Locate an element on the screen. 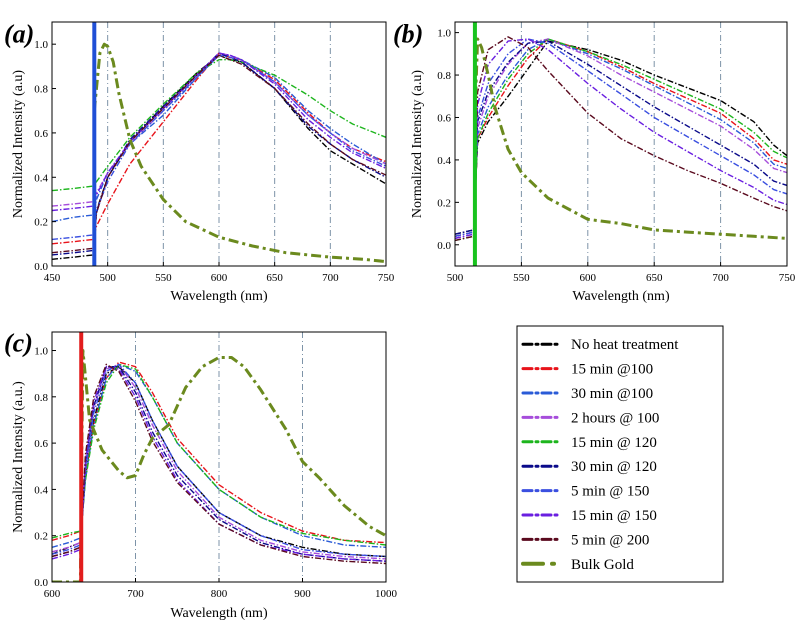 This screenshot has width=798, height=632. legend-entry: 2 hours @ 100 is located at coordinates (590, 418).